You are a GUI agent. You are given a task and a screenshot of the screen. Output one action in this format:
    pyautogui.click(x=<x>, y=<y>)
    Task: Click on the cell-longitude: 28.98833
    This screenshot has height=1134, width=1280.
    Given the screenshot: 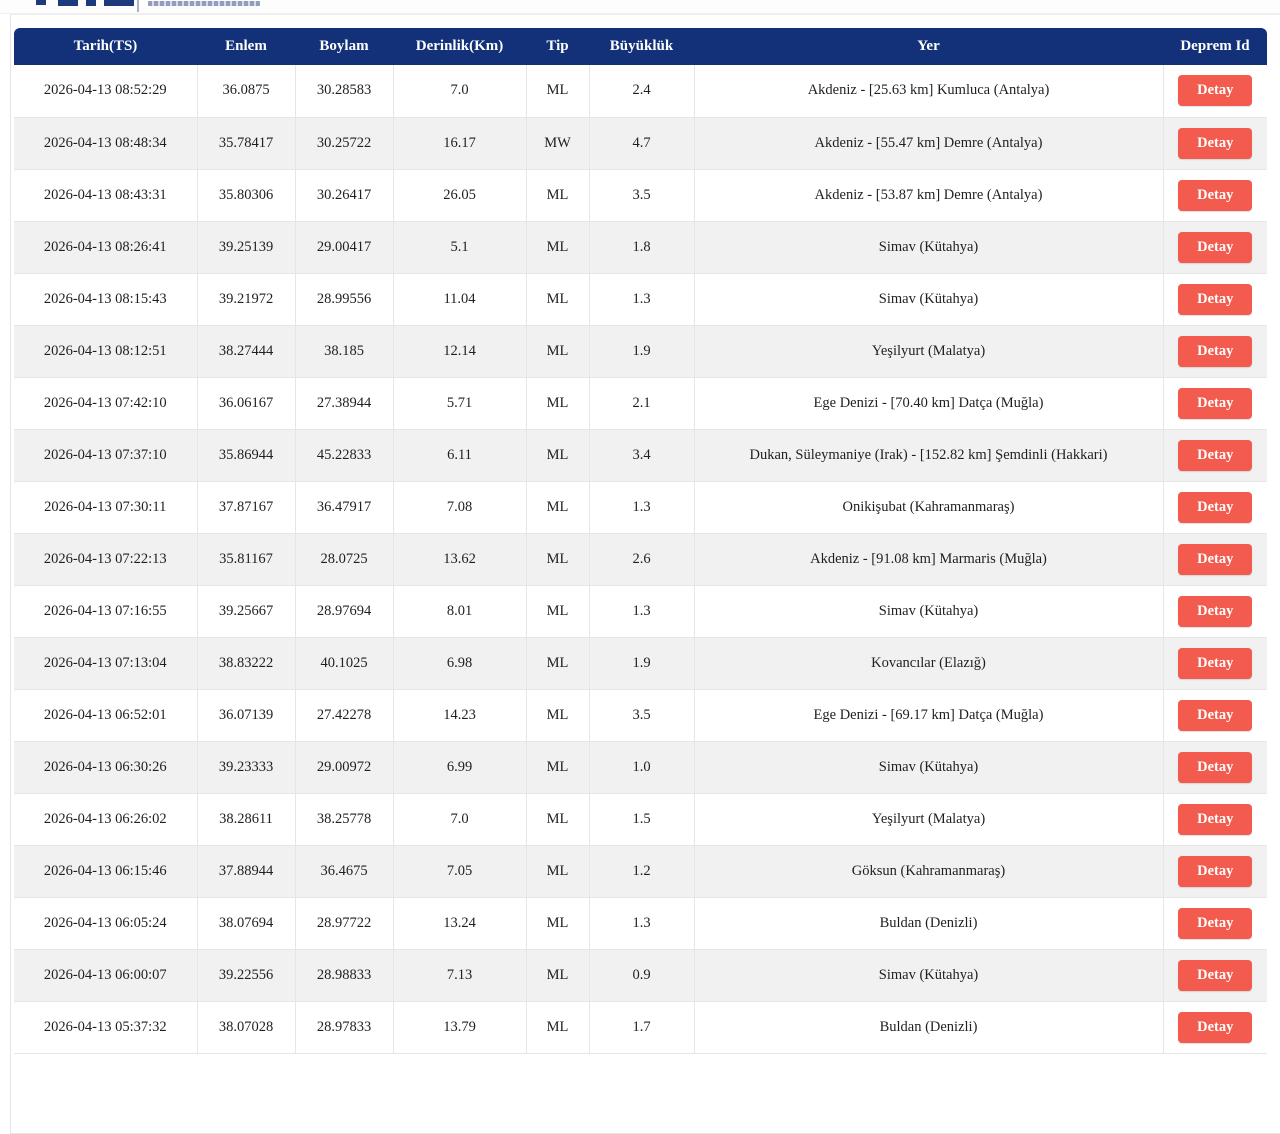 What is the action you would take?
    pyautogui.click(x=344, y=974)
    